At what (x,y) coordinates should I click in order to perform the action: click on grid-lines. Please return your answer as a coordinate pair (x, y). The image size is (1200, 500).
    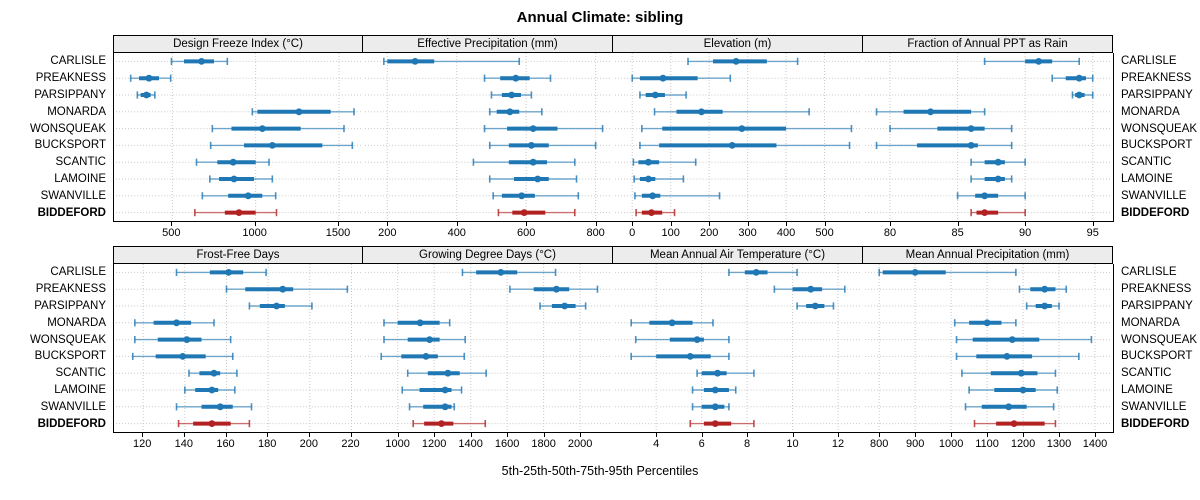
    Looking at the image, I should click on (738, 137).